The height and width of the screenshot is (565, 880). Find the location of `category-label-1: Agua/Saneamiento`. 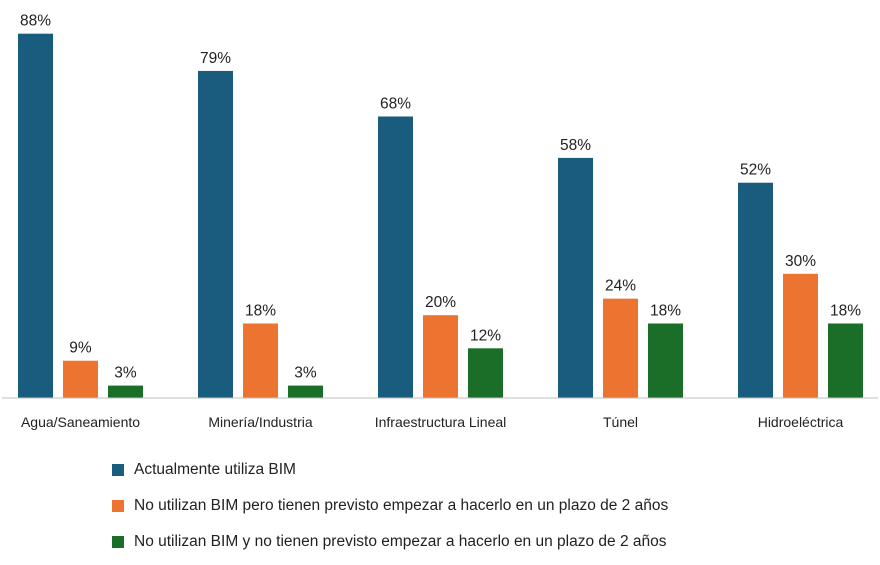

category-label-1: Agua/Saneamiento is located at coordinates (80, 422).